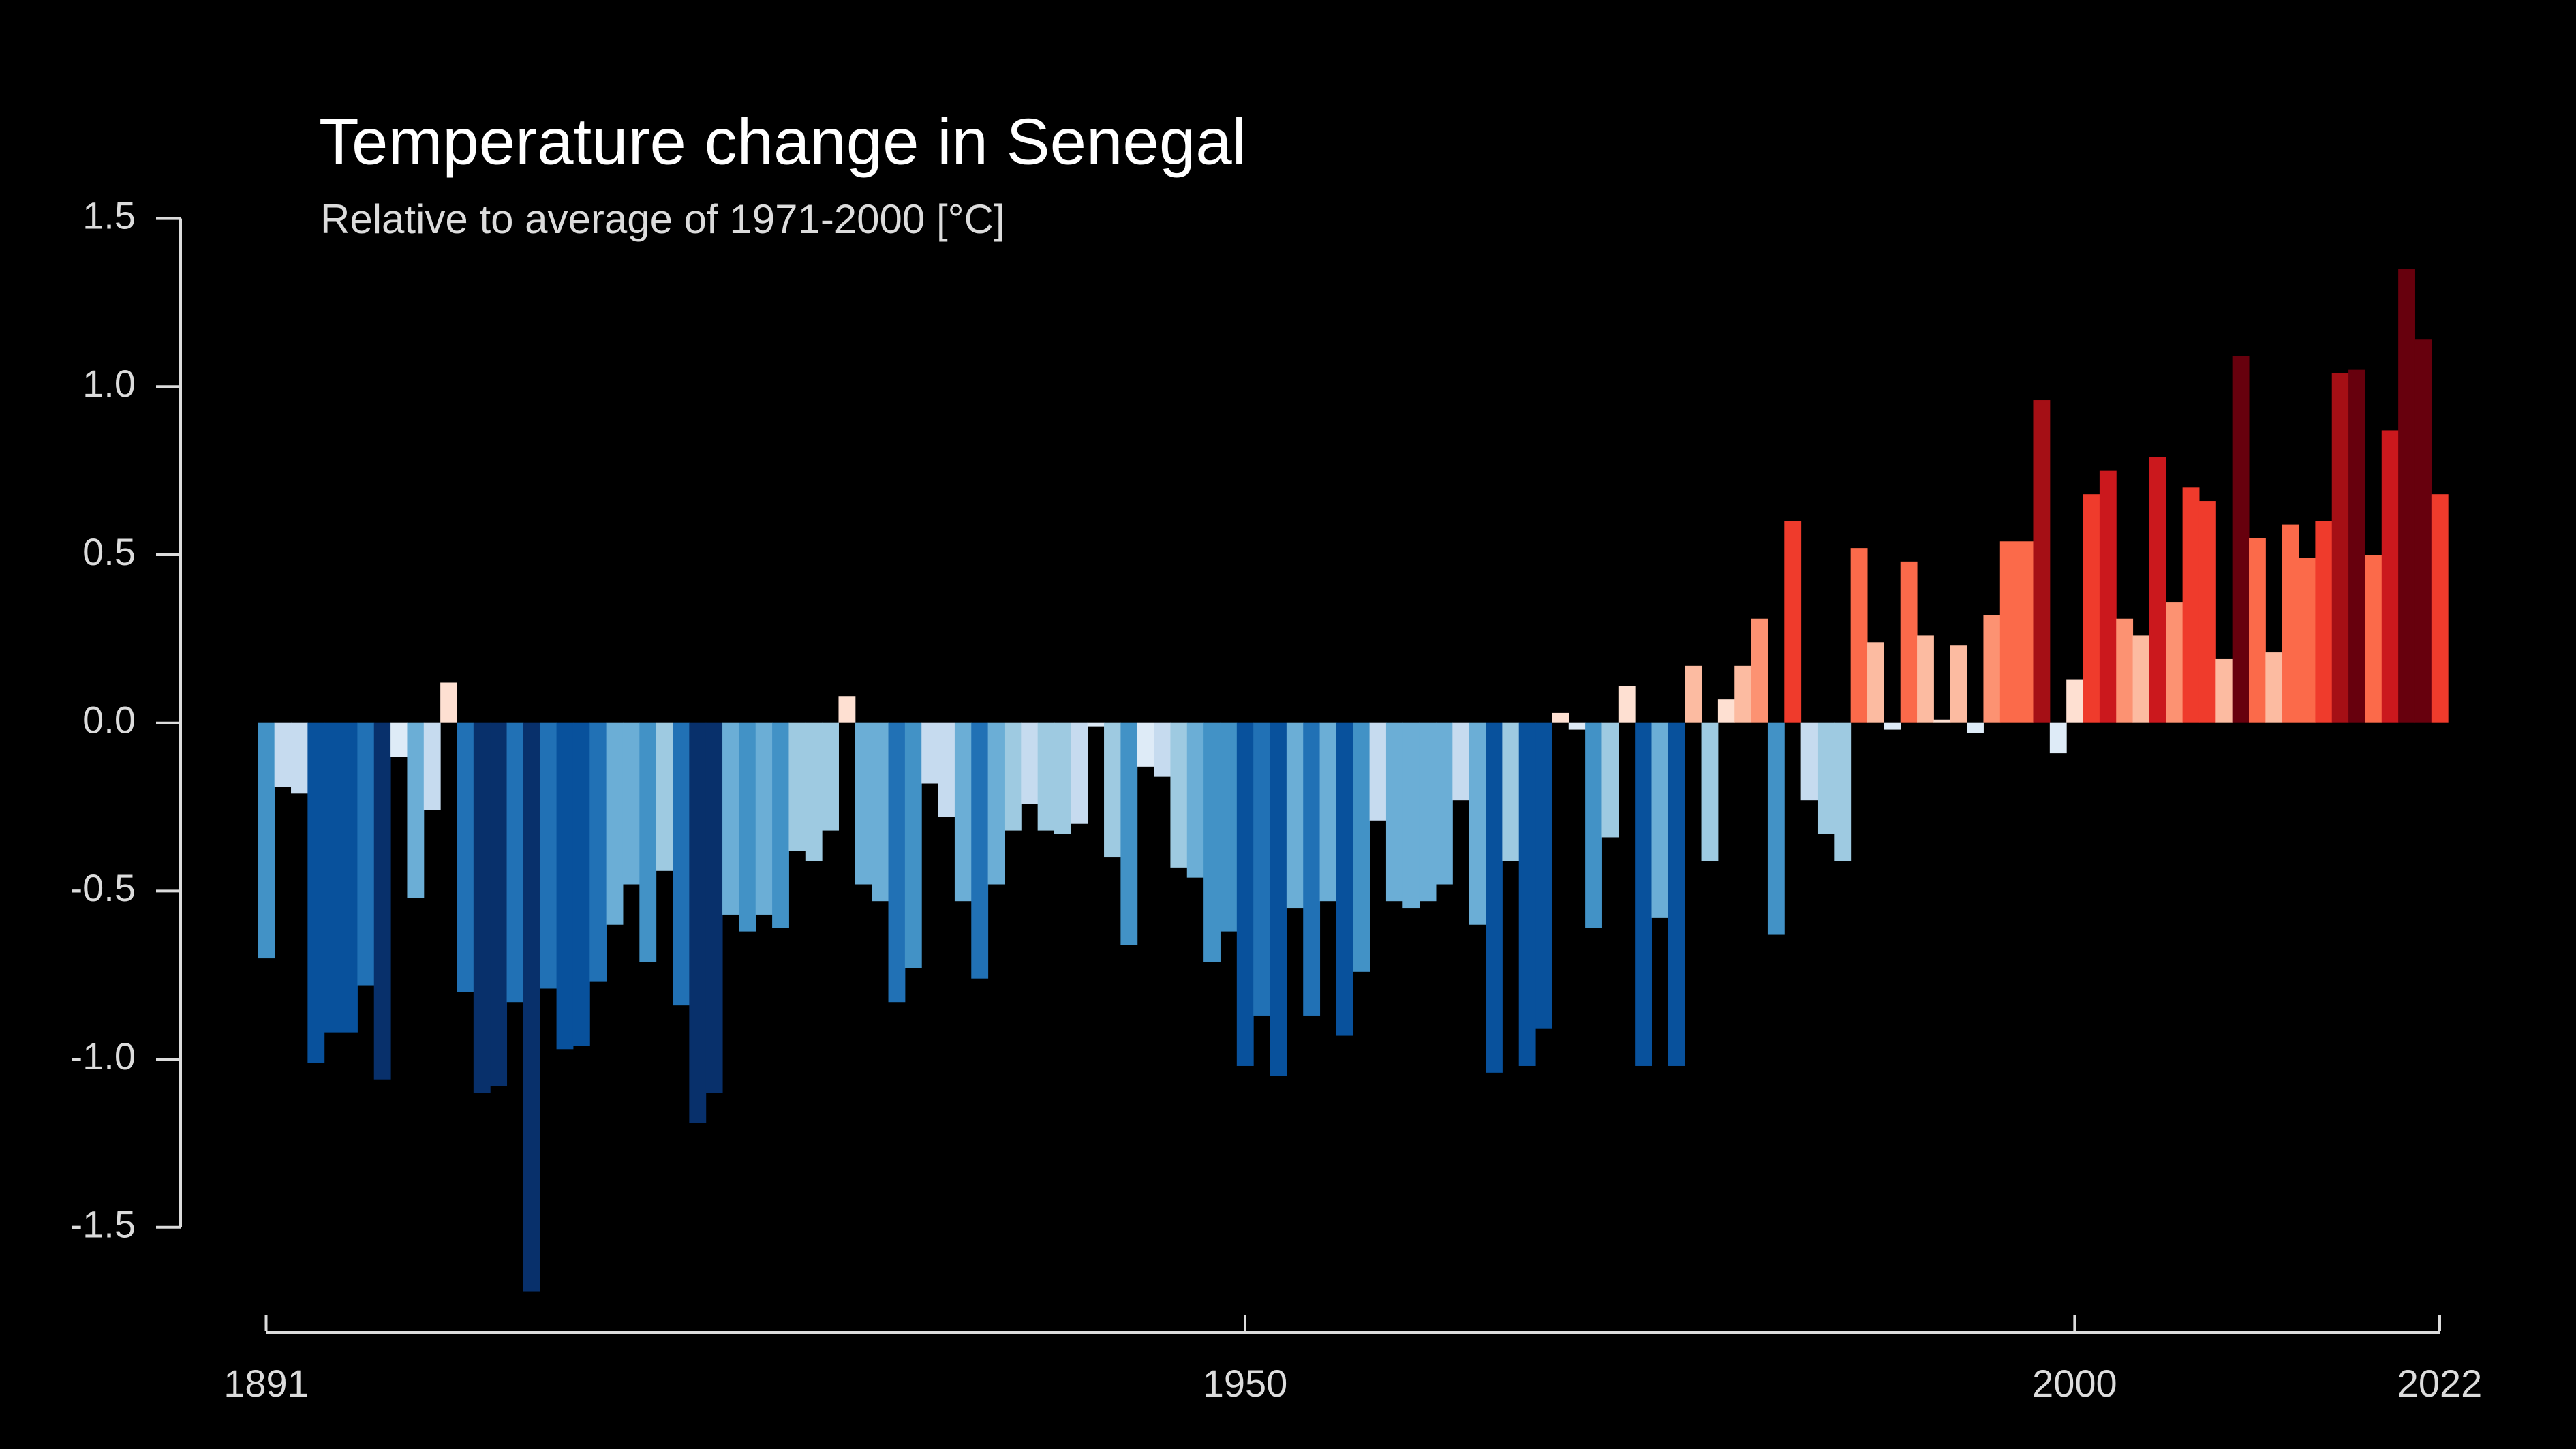 The image size is (2576, 1449). Describe the element at coordinates (1245, 1383) in the screenshot. I see `x-tick-label: 1950` at that location.